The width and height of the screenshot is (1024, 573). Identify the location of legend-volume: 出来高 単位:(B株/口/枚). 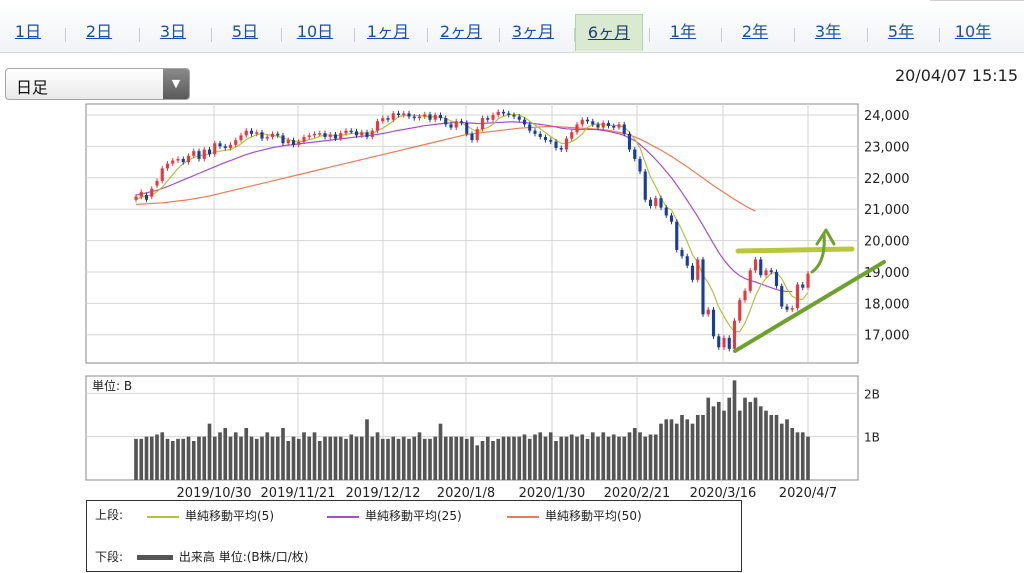
(222, 557).